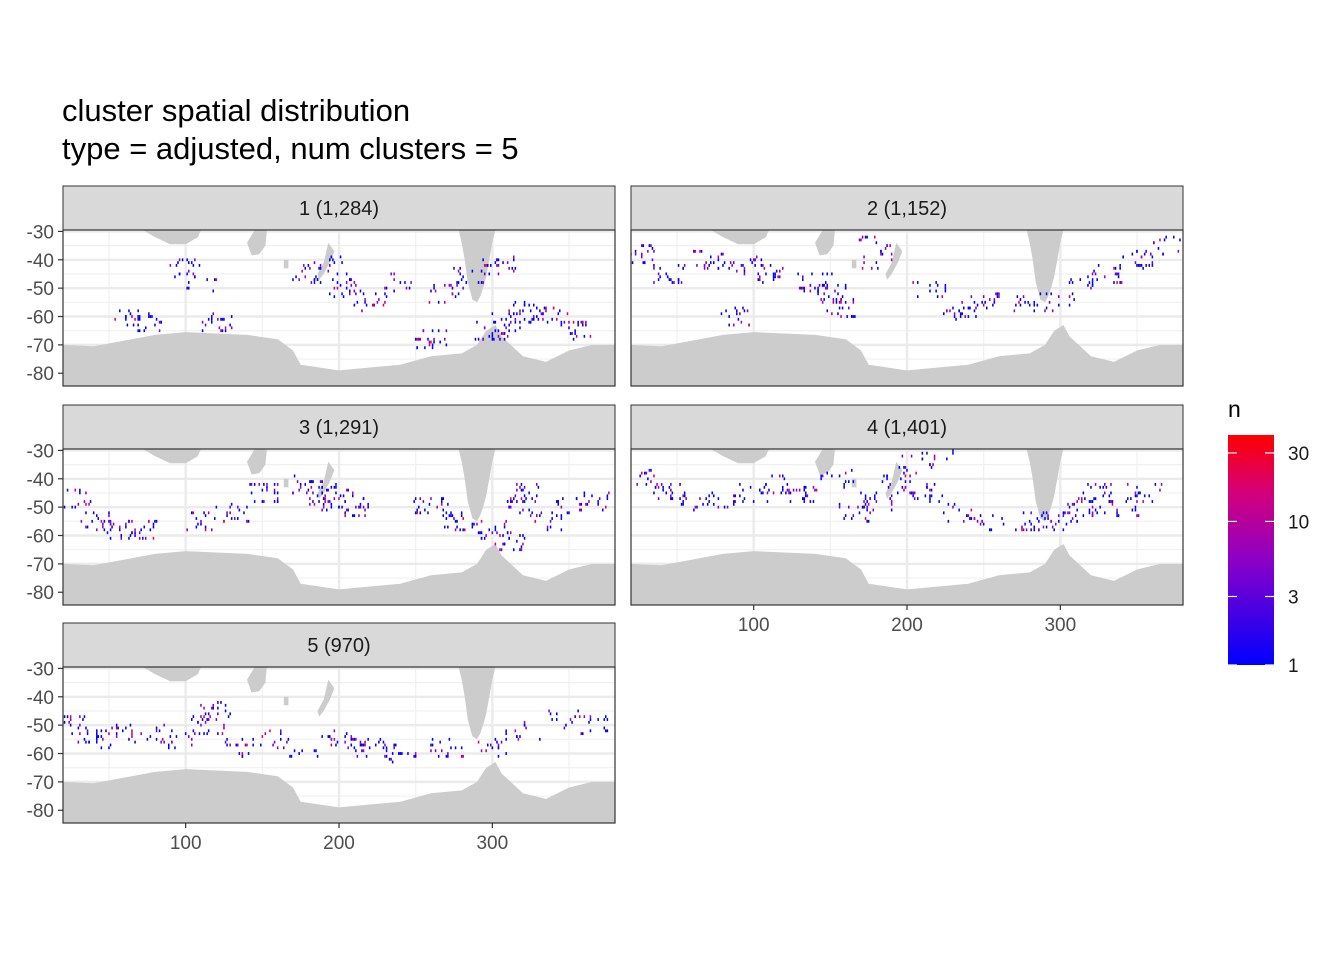  I want to click on land-mass, so click(854, 483).